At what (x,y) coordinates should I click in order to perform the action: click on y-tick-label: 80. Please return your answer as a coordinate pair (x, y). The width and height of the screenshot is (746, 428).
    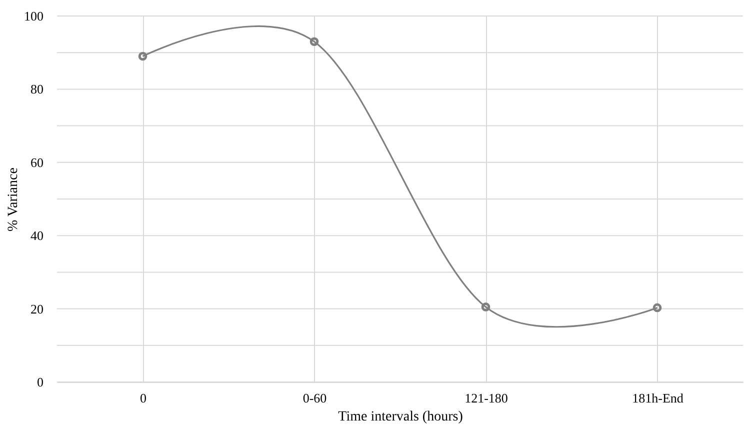
    Looking at the image, I should click on (37, 89).